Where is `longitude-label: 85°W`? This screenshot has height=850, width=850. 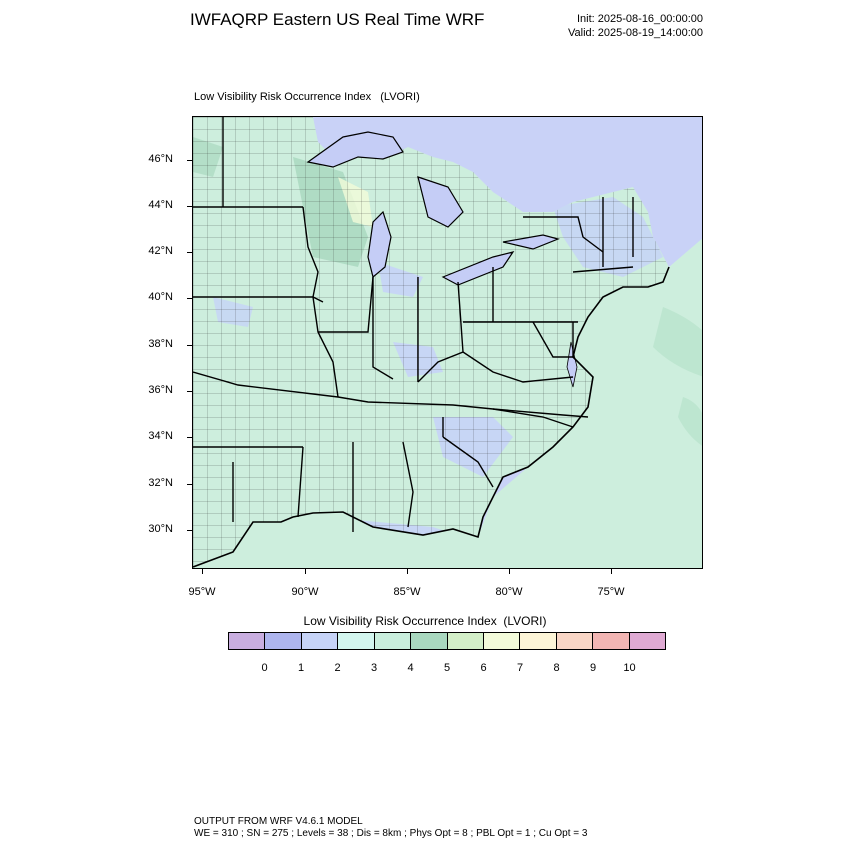
longitude-label: 85°W is located at coordinates (407, 592).